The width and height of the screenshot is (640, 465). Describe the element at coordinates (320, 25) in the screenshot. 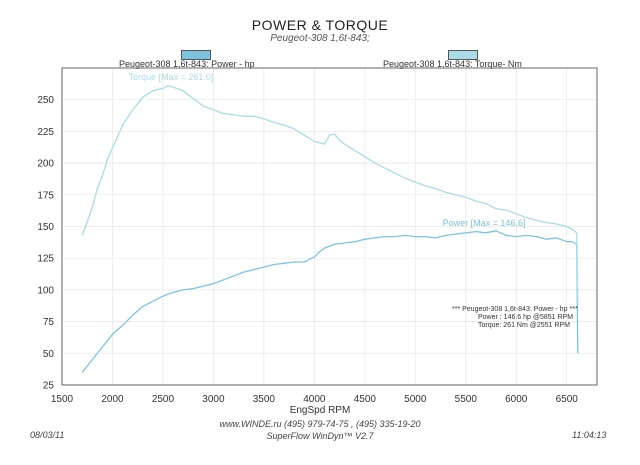

I see `chart-title: POWER & TORQUE` at that location.